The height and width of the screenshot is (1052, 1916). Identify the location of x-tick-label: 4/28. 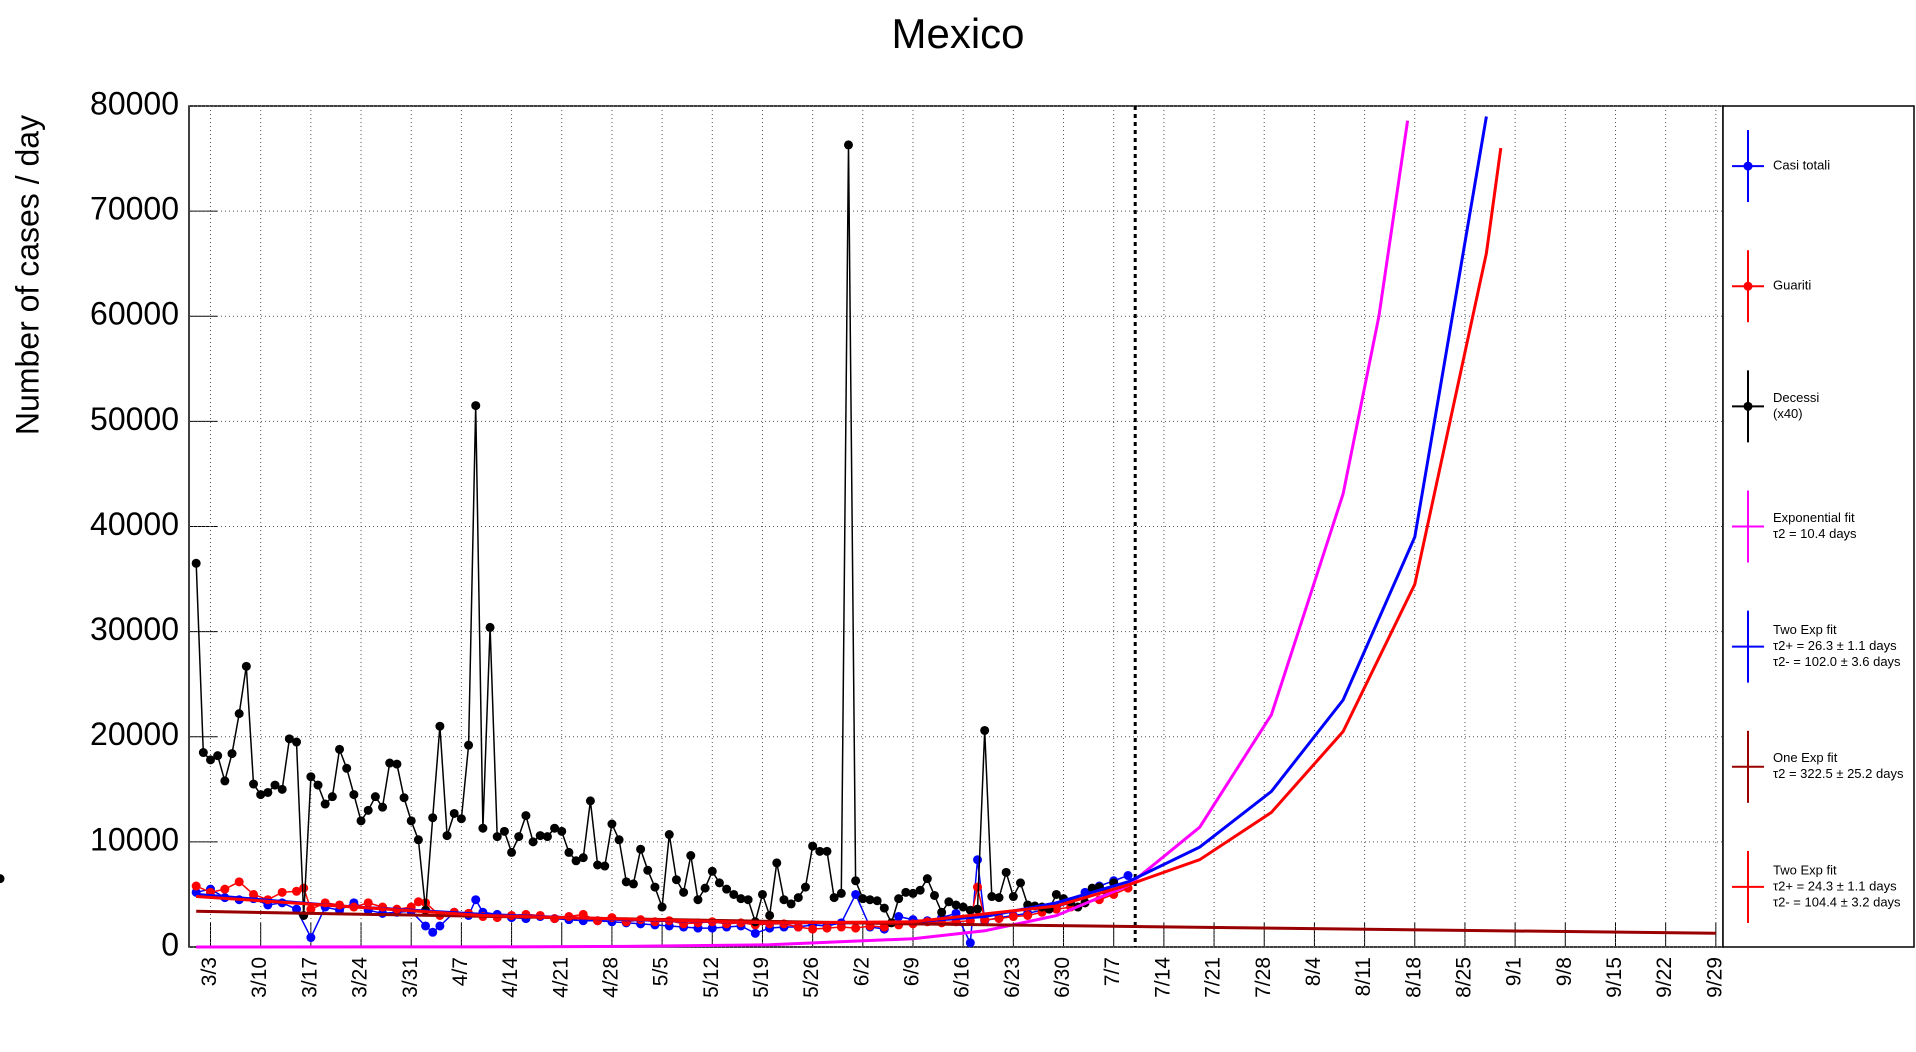
(610, 977).